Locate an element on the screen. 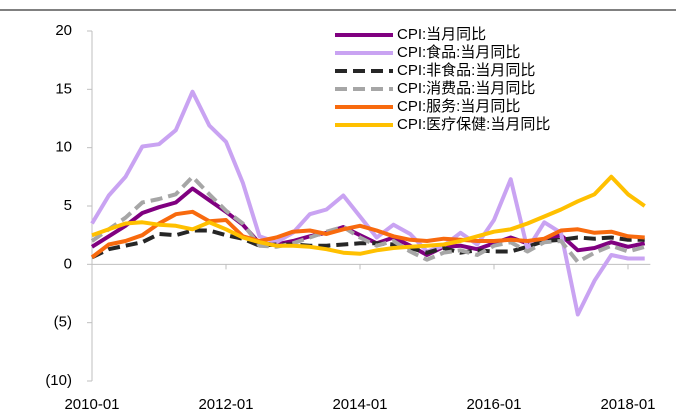 The height and width of the screenshot is (417, 676). x-tick-label: 2010-01 is located at coordinates (91, 404).